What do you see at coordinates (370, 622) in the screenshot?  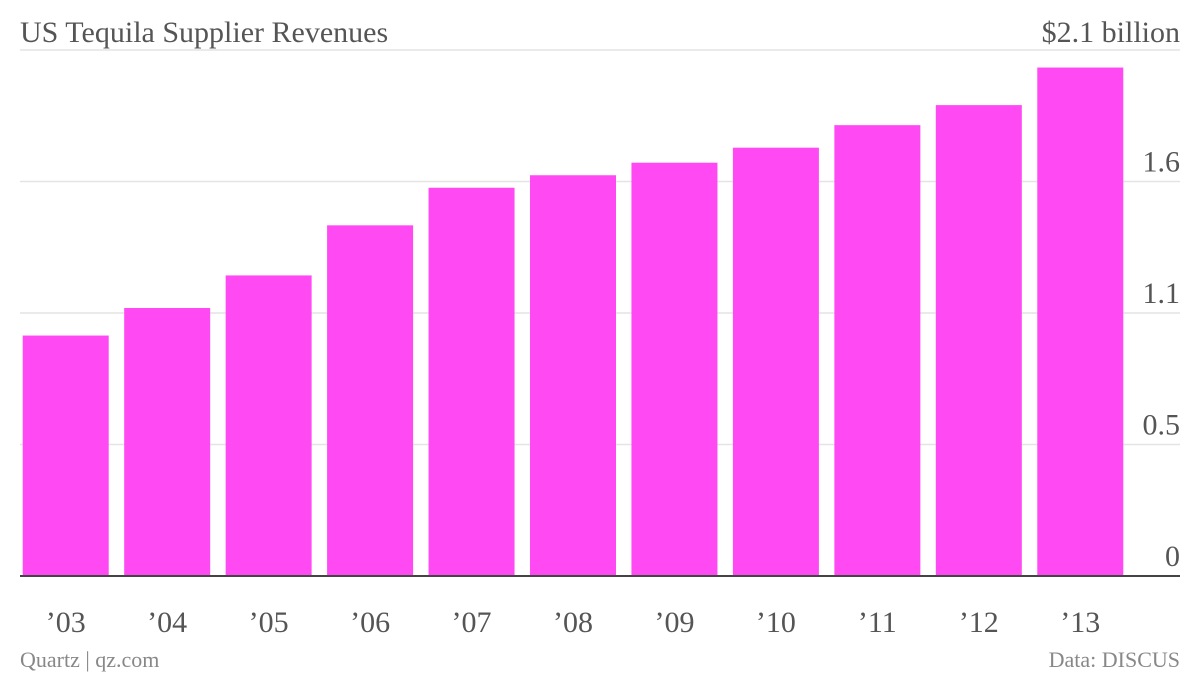 I see `x-tick-label: ’06` at bounding box center [370, 622].